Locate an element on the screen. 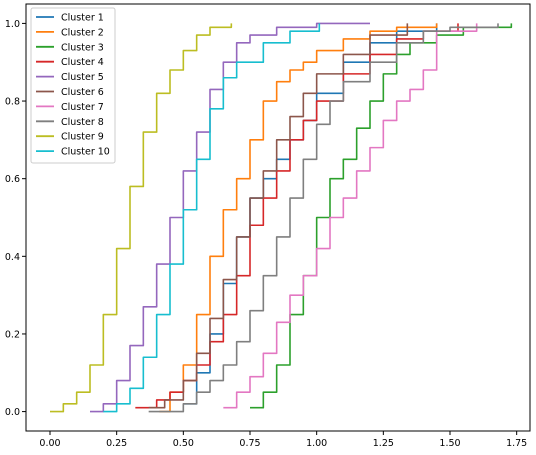 The width and height of the screenshot is (536, 455). y-tick-label: 0.2 is located at coordinates (12, 334).